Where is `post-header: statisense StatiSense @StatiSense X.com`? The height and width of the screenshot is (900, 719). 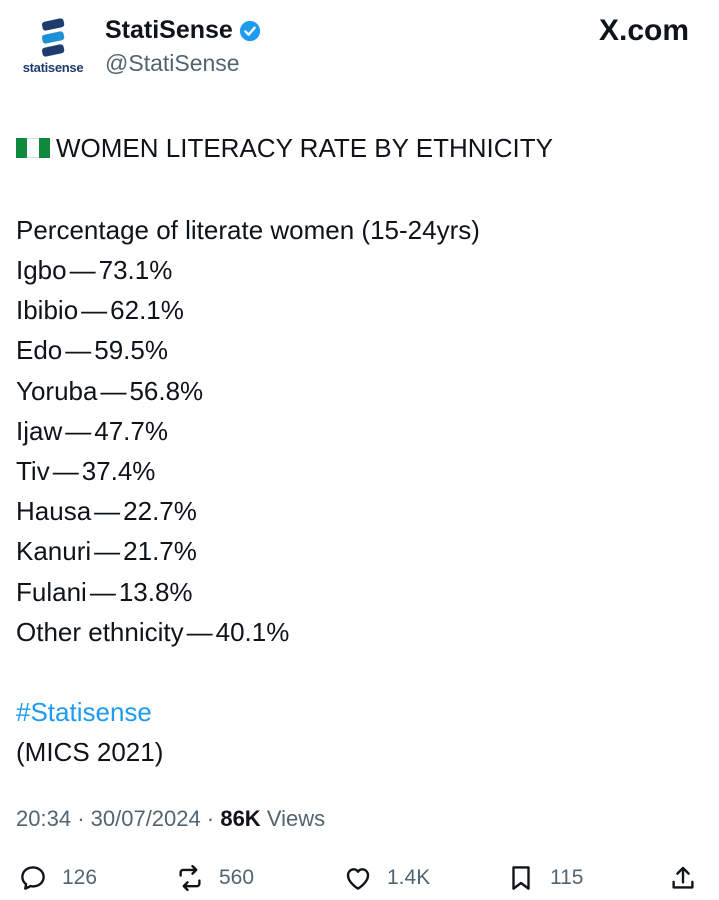
post-header: statisense StatiSense @StatiSense X.com is located at coordinates (359, 45).